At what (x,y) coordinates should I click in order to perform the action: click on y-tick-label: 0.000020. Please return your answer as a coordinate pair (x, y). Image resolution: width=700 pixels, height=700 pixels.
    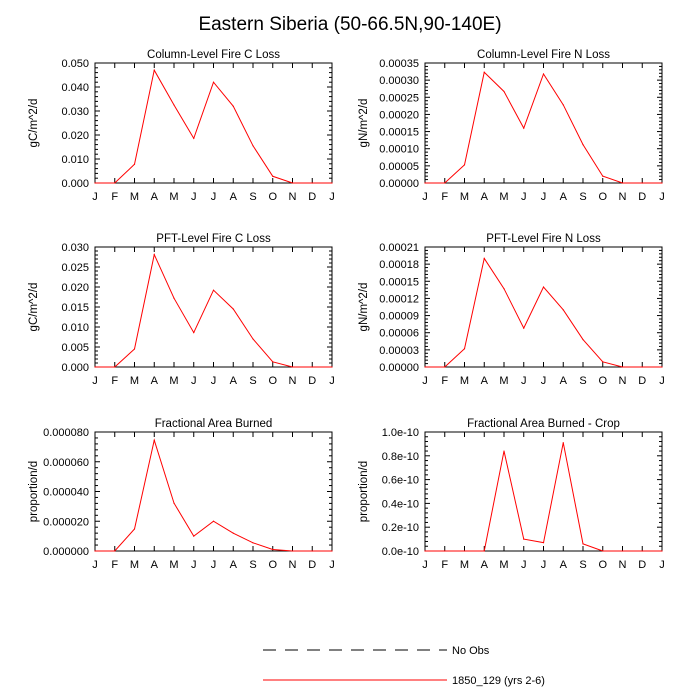
    Looking at the image, I should click on (66, 522).